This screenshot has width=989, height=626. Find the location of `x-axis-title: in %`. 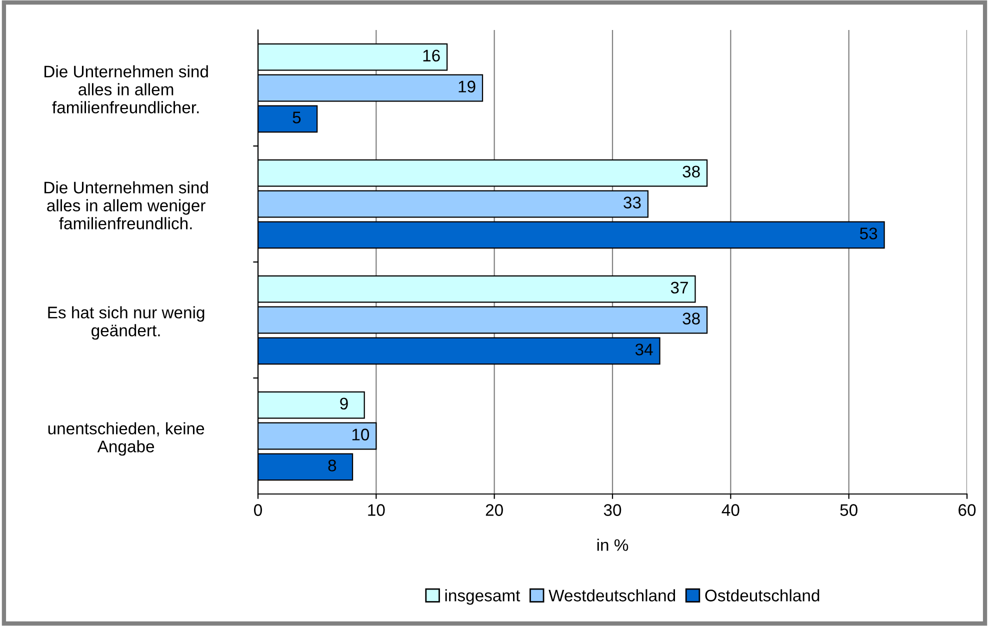

x-axis-title: in % is located at coordinates (612, 544).